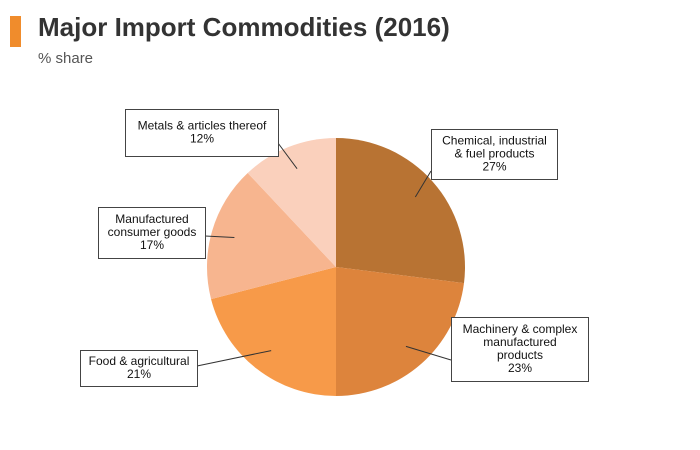  What do you see at coordinates (15, 31) in the screenshot?
I see `title-accent-bar` at bounding box center [15, 31].